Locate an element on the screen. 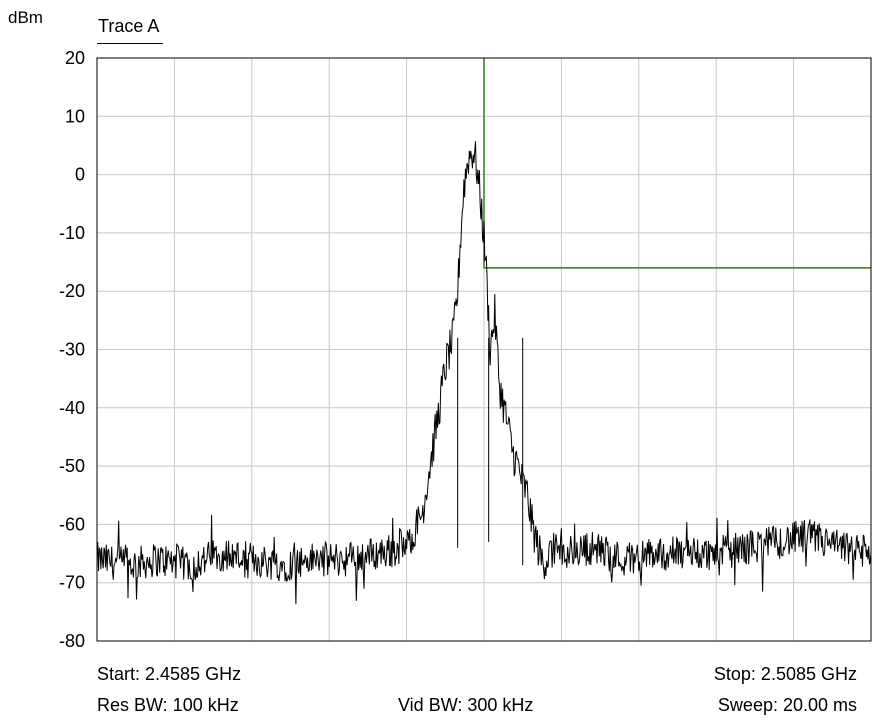 The width and height of the screenshot is (875, 721). y-tick-label: -70 is located at coordinates (72, 583).